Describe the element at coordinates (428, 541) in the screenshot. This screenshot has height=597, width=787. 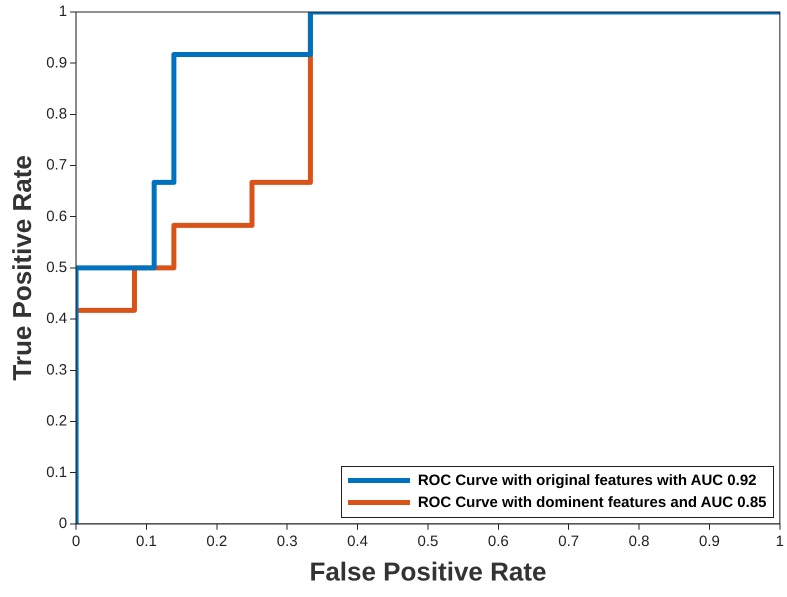
I see `x-tick-label: 0.5` at that location.